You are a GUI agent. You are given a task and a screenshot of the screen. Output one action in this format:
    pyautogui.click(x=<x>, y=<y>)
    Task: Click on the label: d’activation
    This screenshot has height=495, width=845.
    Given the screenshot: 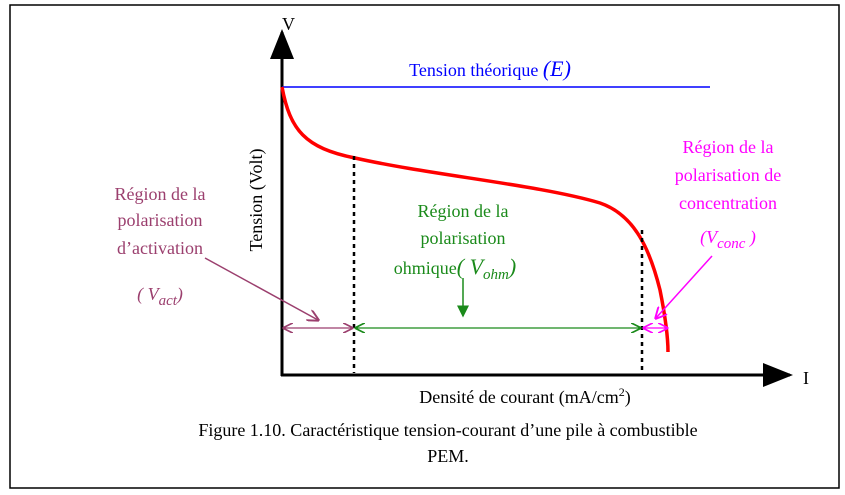 What is the action you would take?
    pyautogui.click(x=160, y=248)
    